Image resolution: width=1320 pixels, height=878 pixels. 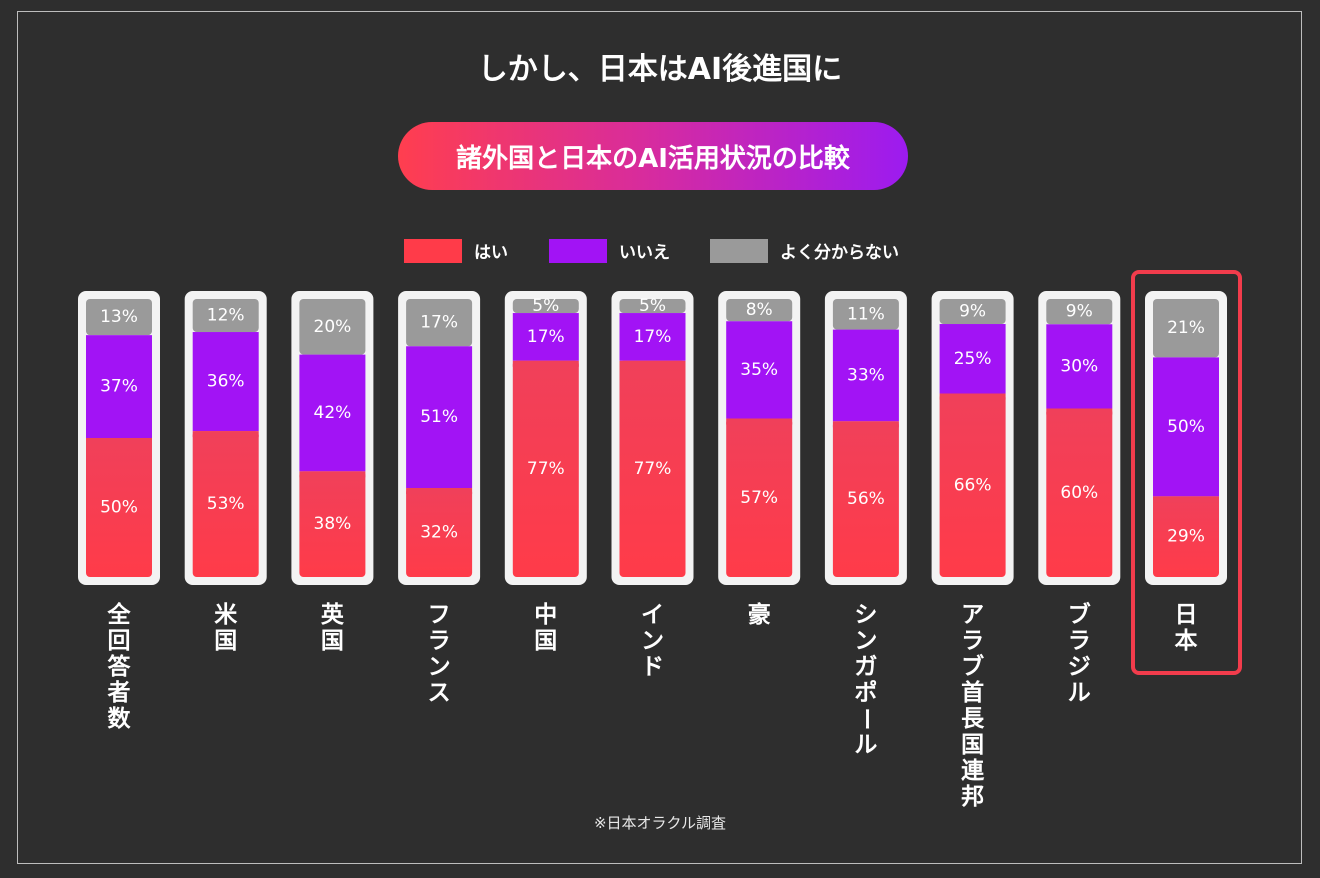 What do you see at coordinates (332, 474) in the screenshot?
I see `bar-2-yes-joint` at bounding box center [332, 474].